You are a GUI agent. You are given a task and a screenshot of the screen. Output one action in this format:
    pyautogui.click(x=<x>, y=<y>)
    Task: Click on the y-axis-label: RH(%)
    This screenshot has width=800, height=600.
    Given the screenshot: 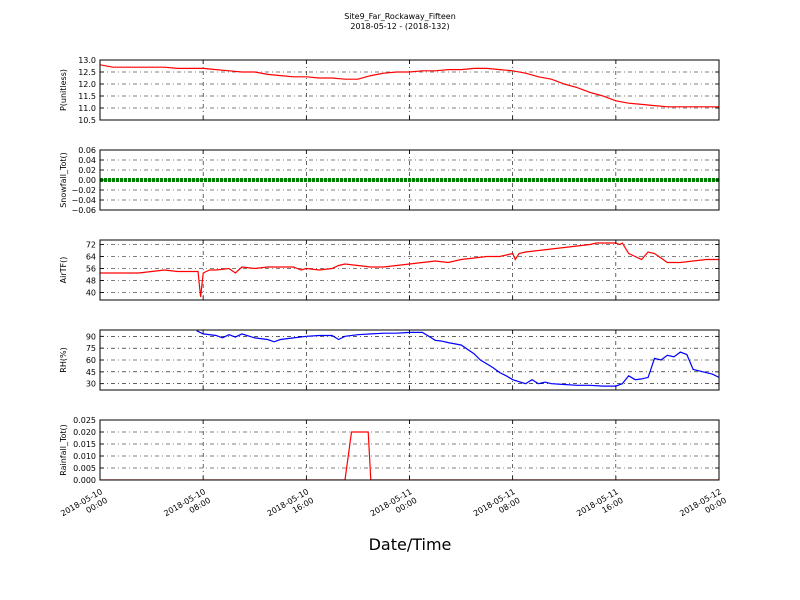 What is the action you would take?
    pyautogui.click(x=63, y=359)
    